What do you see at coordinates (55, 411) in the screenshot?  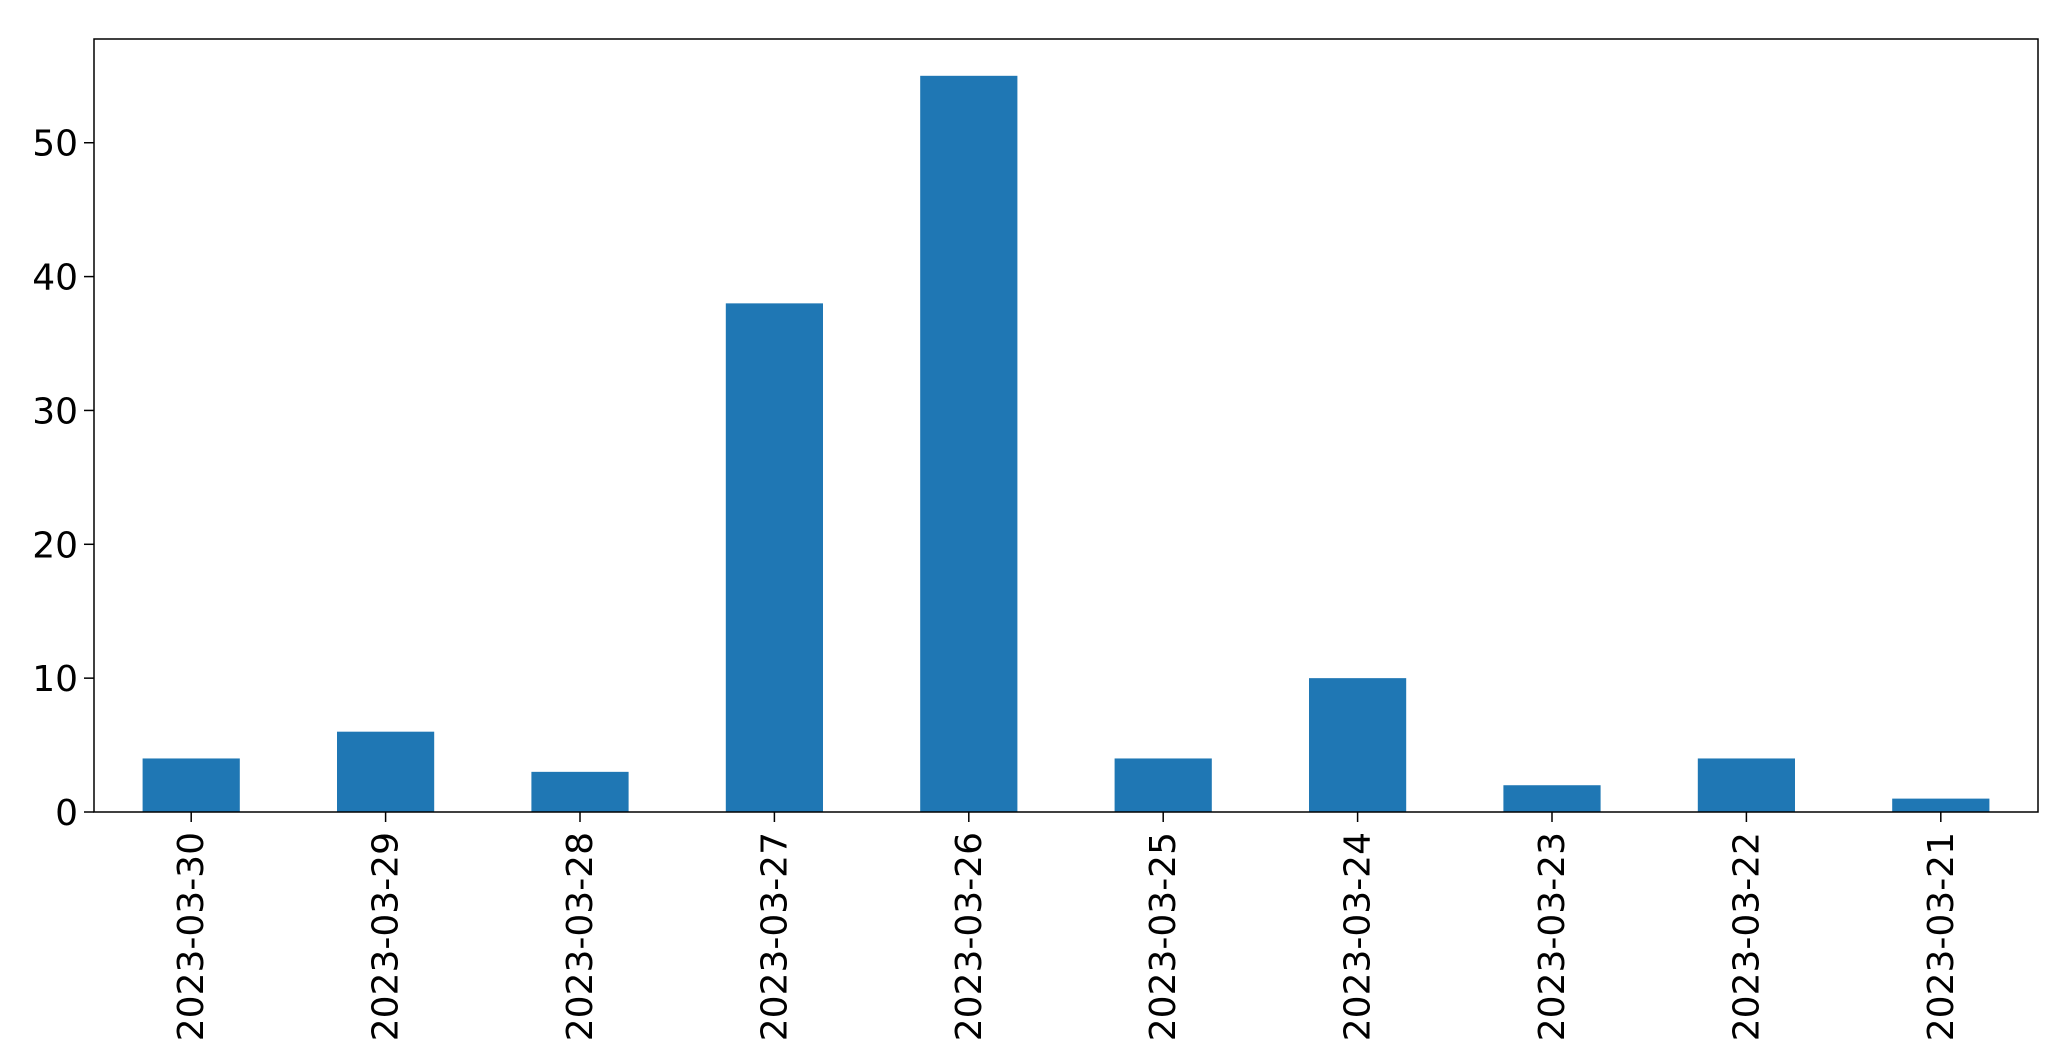 I see `y-tick-label: 30` at bounding box center [55, 411].